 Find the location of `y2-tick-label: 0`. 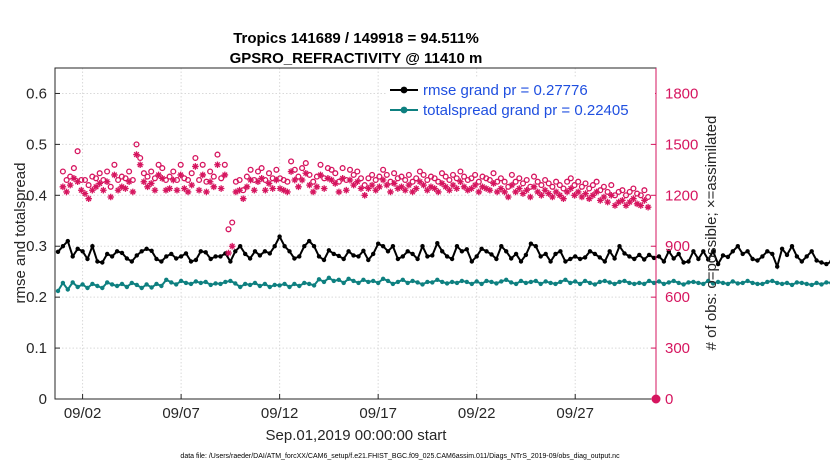

y2-tick-label: 0 is located at coordinates (669, 399).